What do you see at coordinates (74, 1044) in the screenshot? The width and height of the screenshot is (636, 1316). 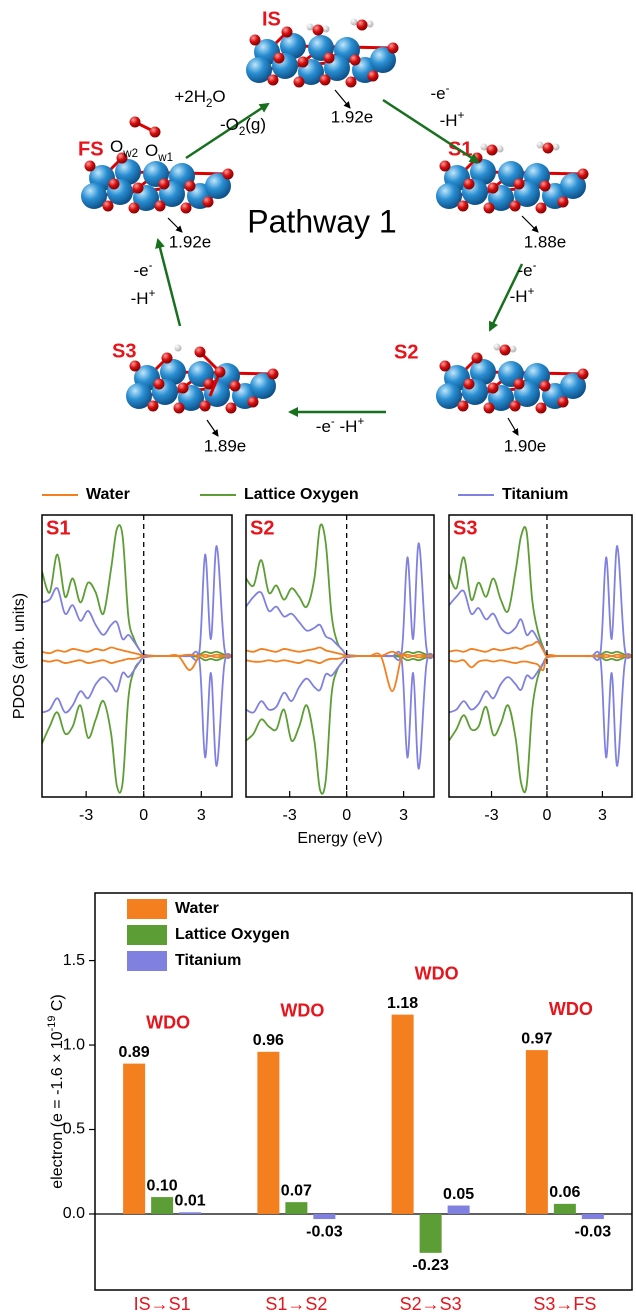 I see `y-tick-label: 1.0` at bounding box center [74, 1044].